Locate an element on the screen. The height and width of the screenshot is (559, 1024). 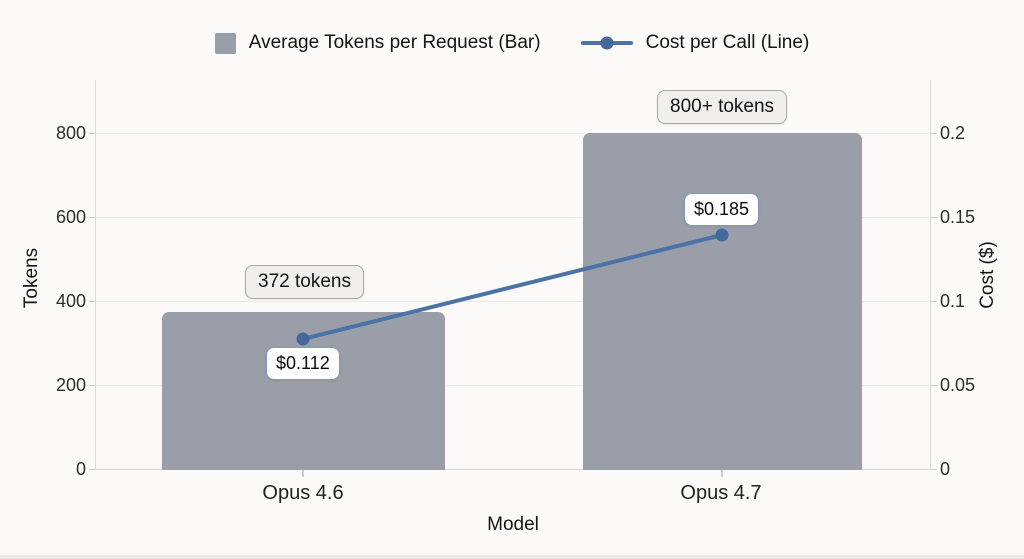
x-axis-line is located at coordinates (513, 469).